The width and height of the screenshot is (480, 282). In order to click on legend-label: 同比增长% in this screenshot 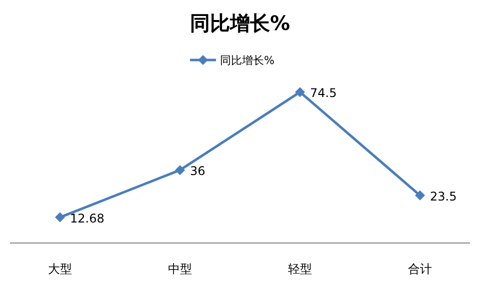, I will do `click(247, 60)`.